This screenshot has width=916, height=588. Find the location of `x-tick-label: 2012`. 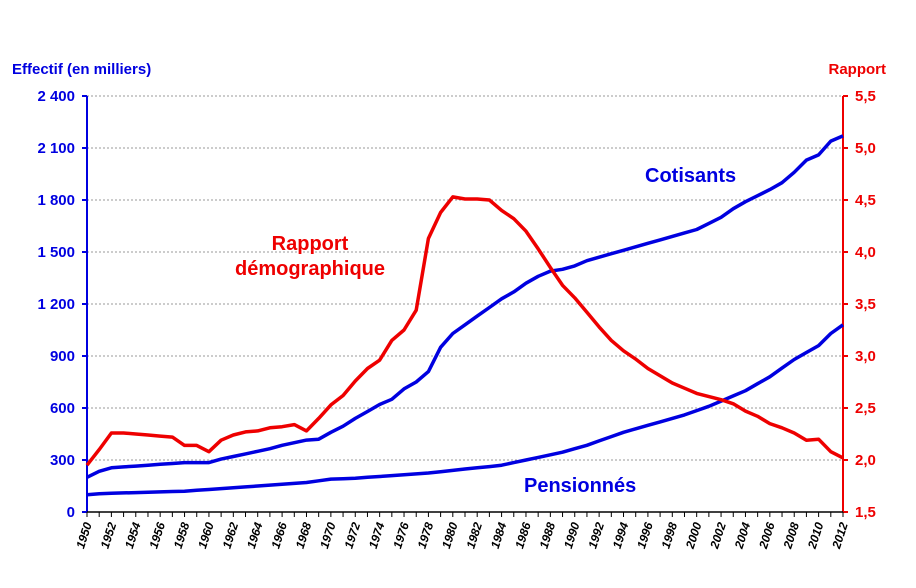

x-tick-label: 2012 is located at coordinates (840, 535).